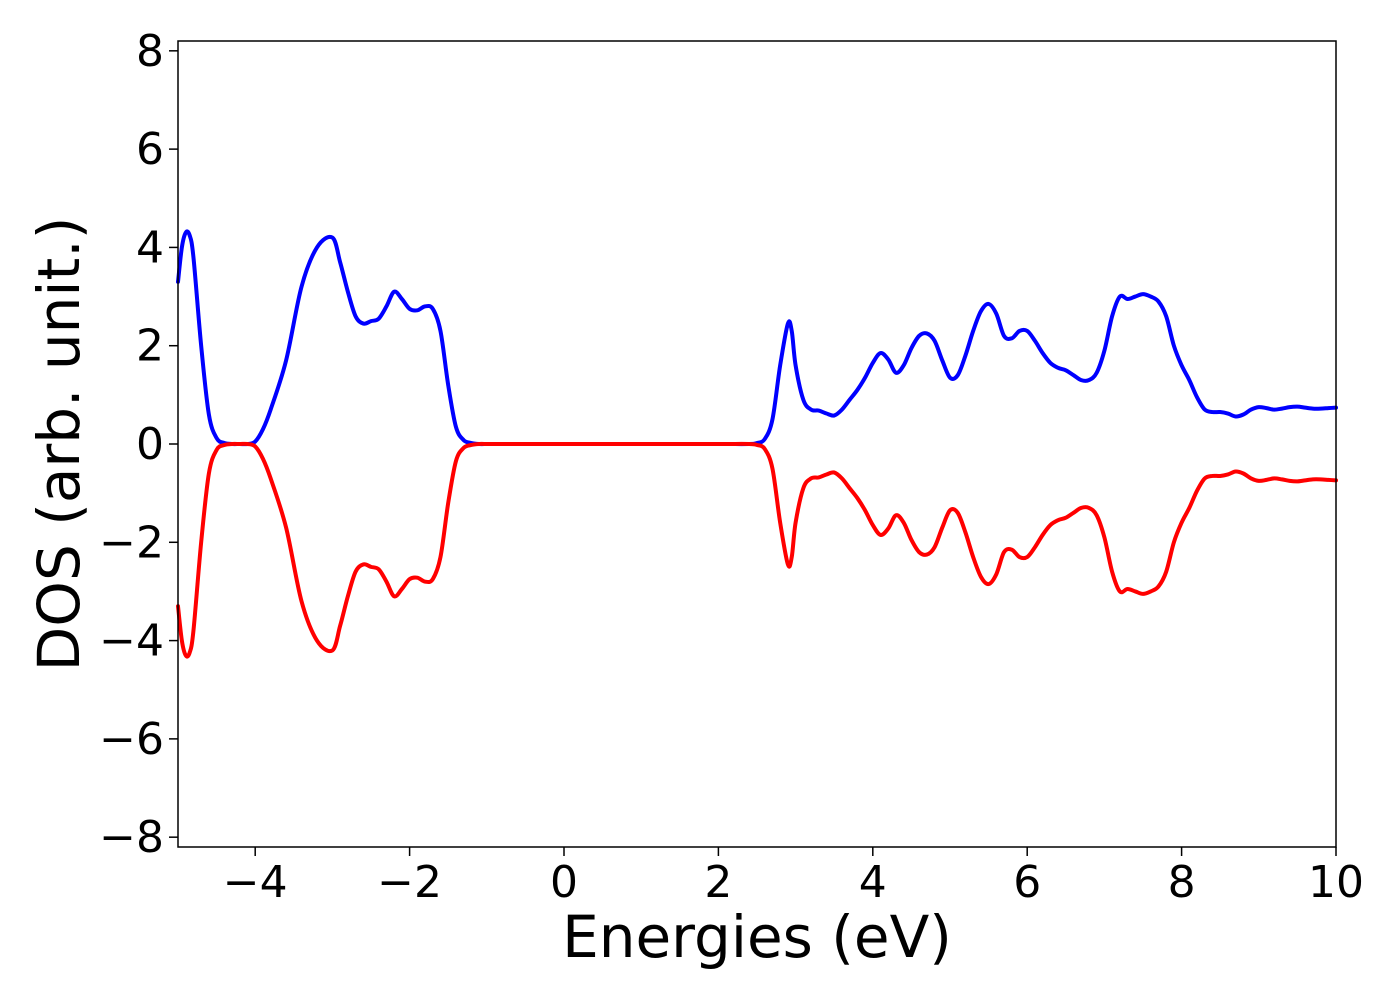 Image resolution: width=1400 pixels, height=1000 pixels. What do you see at coordinates (131, 739) in the screenshot?
I see `y-tick-label: −6` at bounding box center [131, 739].